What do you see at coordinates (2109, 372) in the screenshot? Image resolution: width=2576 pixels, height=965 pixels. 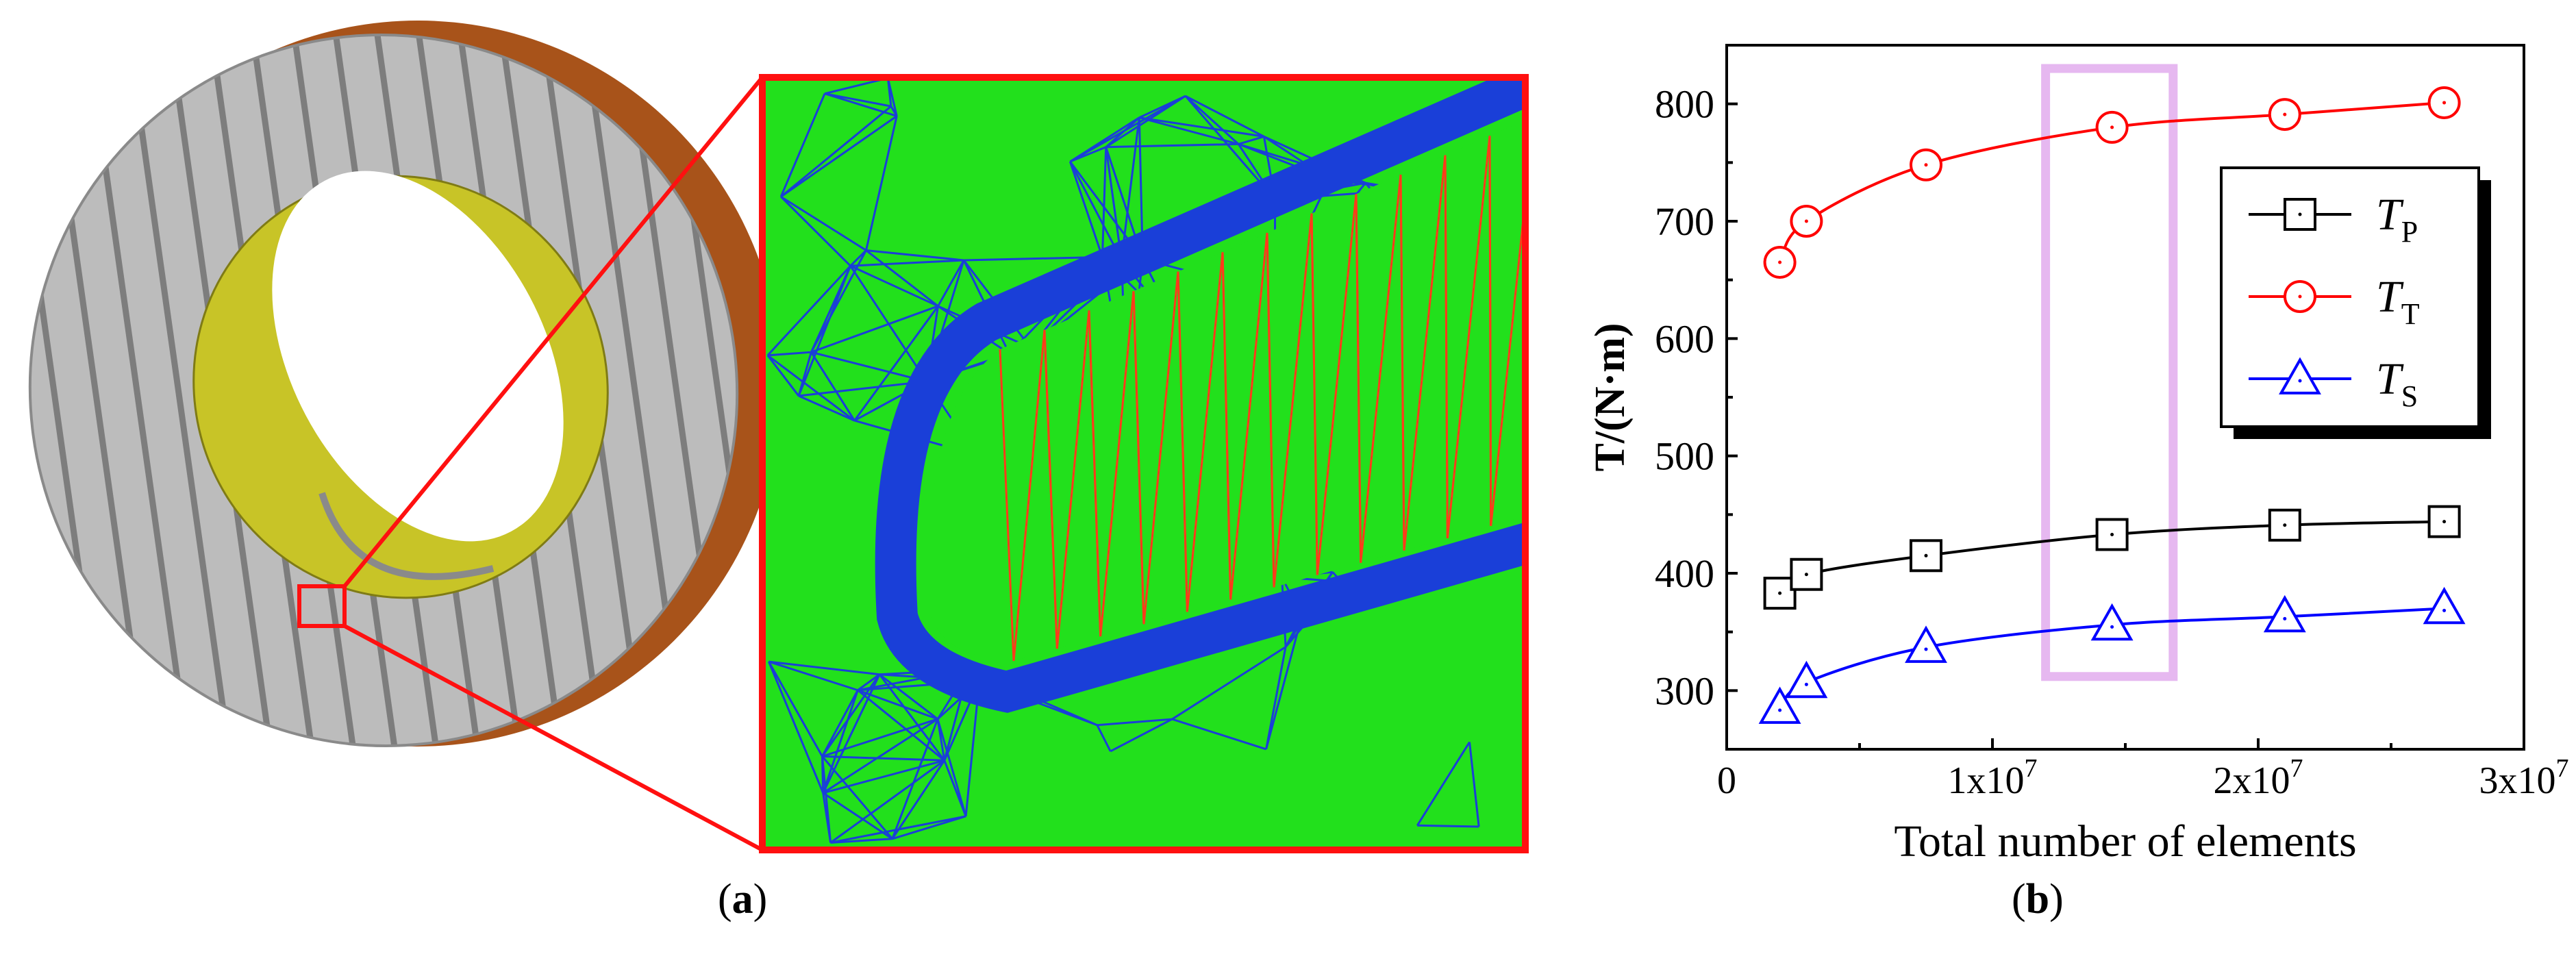 I see `highlight-box` at bounding box center [2109, 372].